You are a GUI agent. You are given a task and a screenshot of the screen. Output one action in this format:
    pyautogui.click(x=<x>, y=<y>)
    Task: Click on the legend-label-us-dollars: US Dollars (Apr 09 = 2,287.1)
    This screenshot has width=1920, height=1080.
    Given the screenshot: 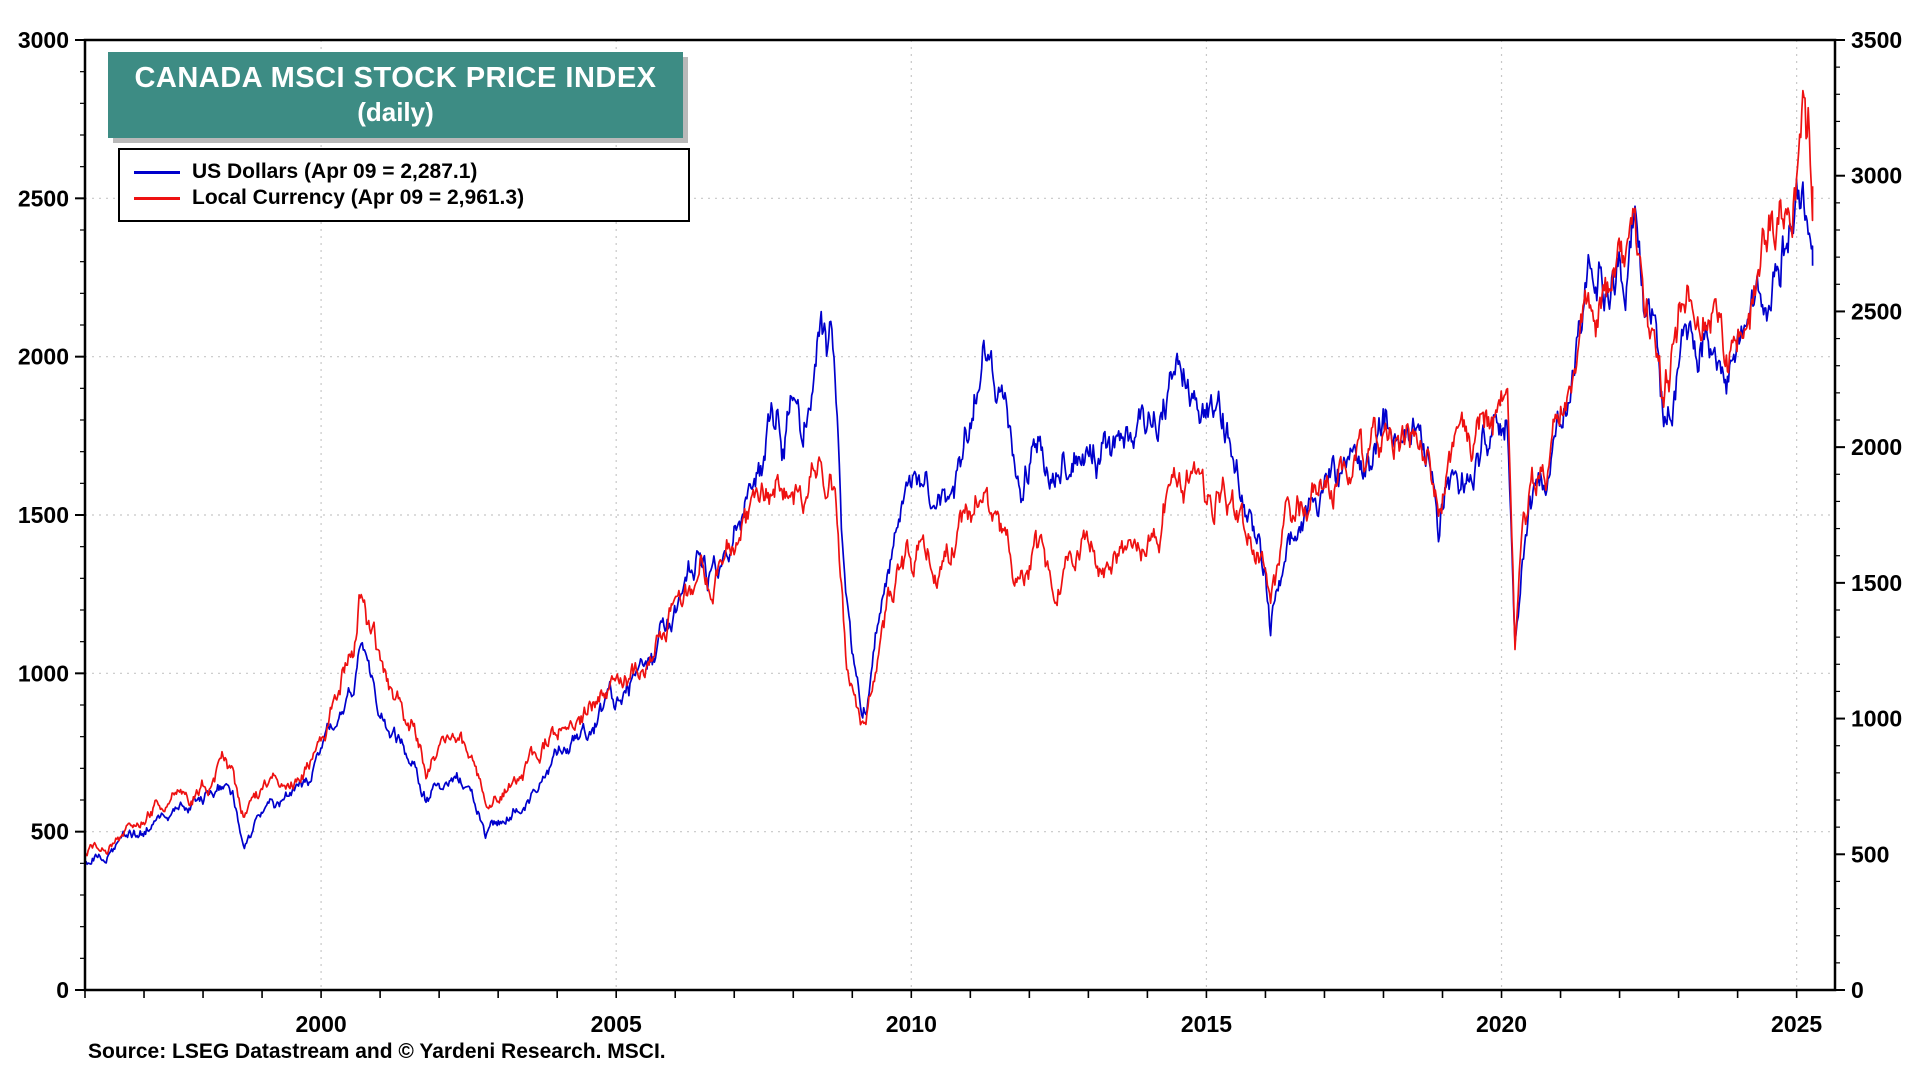 What is the action you would take?
    pyautogui.click(x=335, y=171)
    